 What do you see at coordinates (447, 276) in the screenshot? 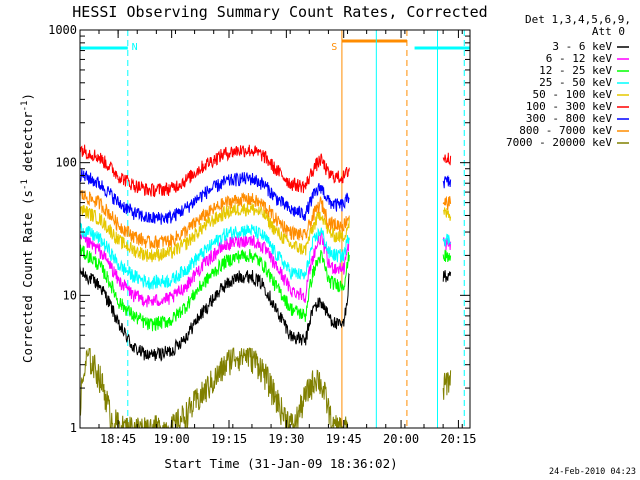
I see `series-line-3-6-kev-late` at bounding box center [447, 276].